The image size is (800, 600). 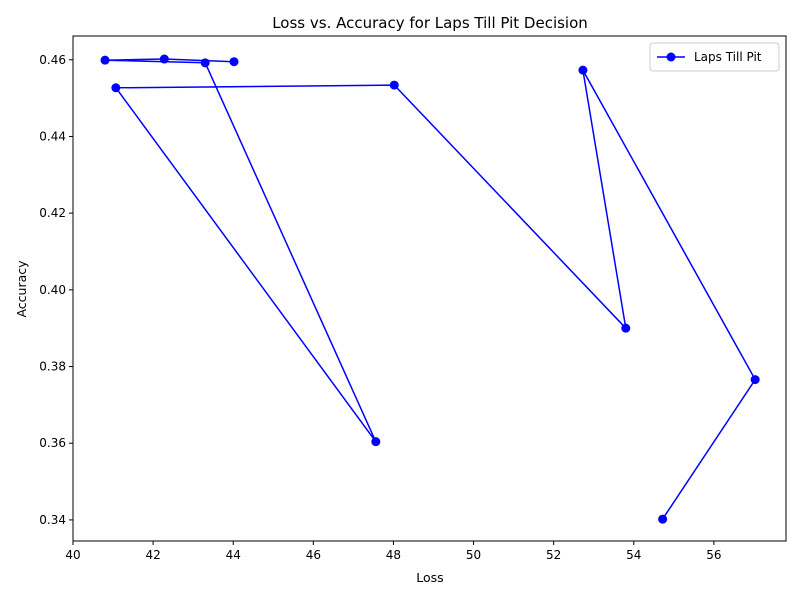 I want to click on y-tick-label: 0.34, so click(x=52, y=520).